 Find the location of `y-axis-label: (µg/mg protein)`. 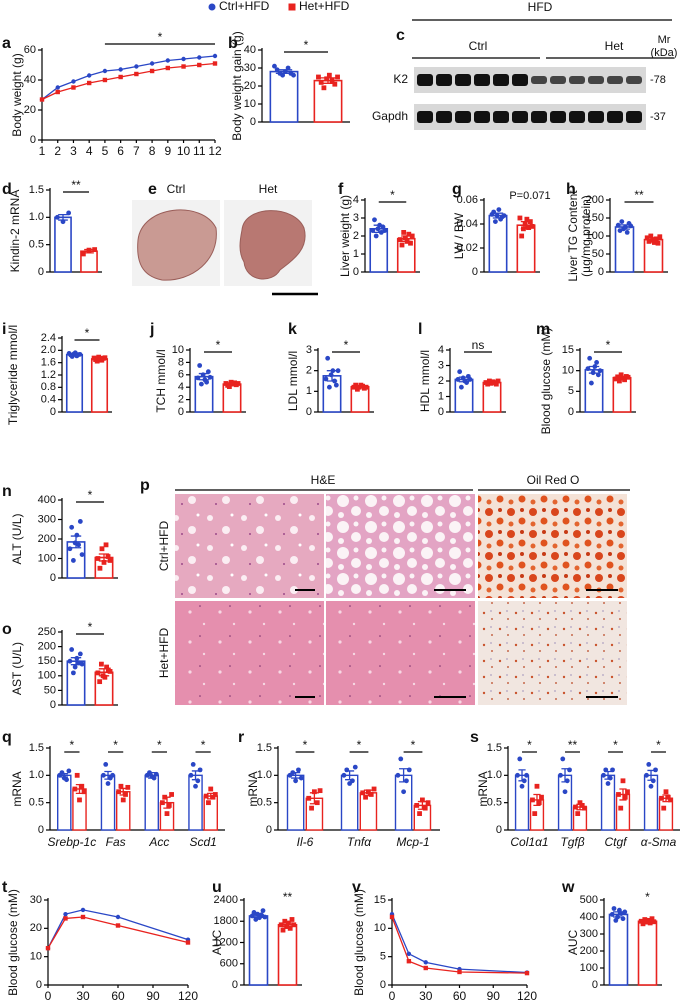

y-axis-label: (µg/mg protein) is located at coordinates (586, 236).